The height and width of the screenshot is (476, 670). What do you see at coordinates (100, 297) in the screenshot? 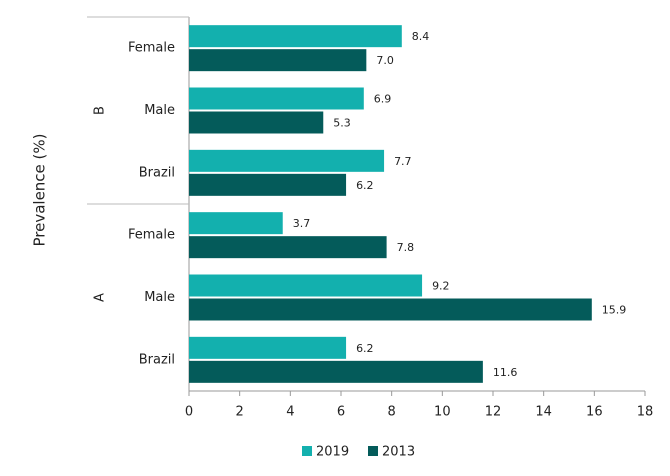
I see `group-label: A` at bounding box center [100, 297].